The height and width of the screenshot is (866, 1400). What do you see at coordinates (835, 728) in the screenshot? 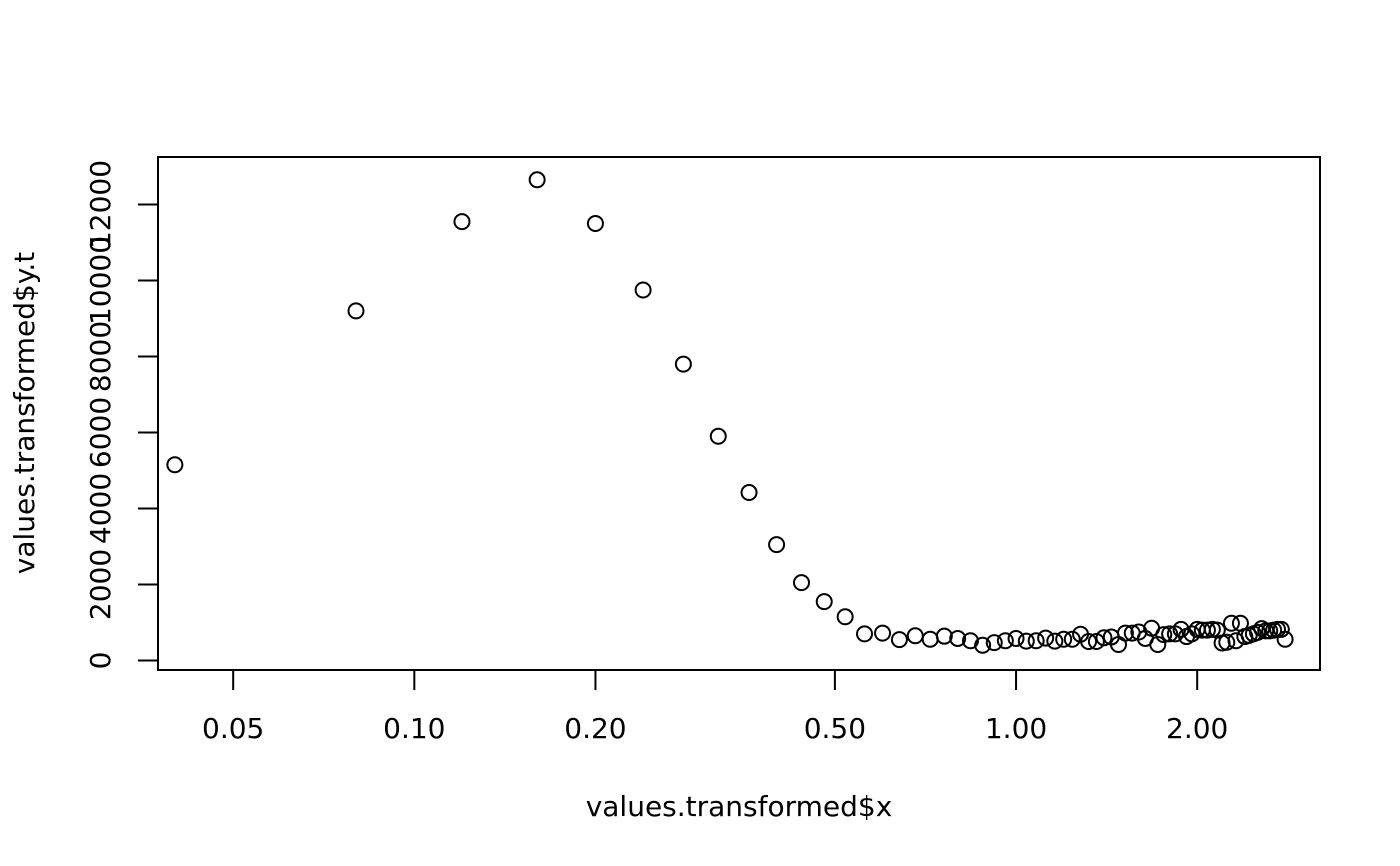
I see `x-tick-label: 0.50` at bounding box center [835, 728].